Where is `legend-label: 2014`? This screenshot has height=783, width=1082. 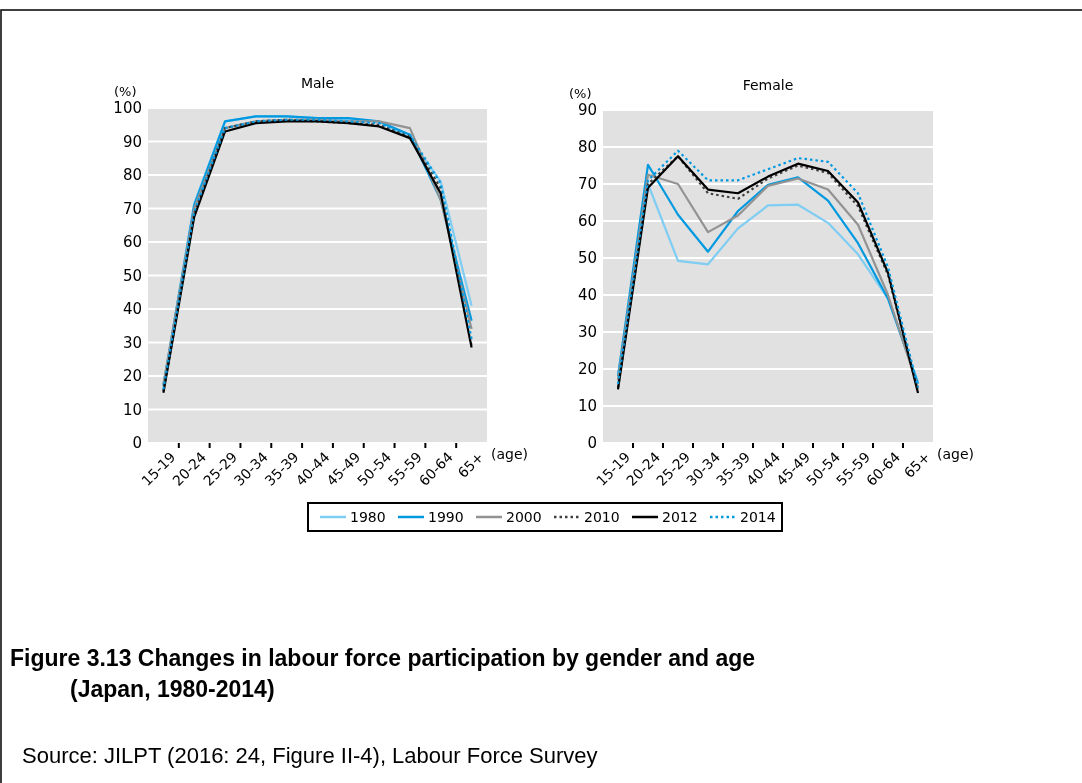
legend-label: 2014 is located at coordinates (758, 516).